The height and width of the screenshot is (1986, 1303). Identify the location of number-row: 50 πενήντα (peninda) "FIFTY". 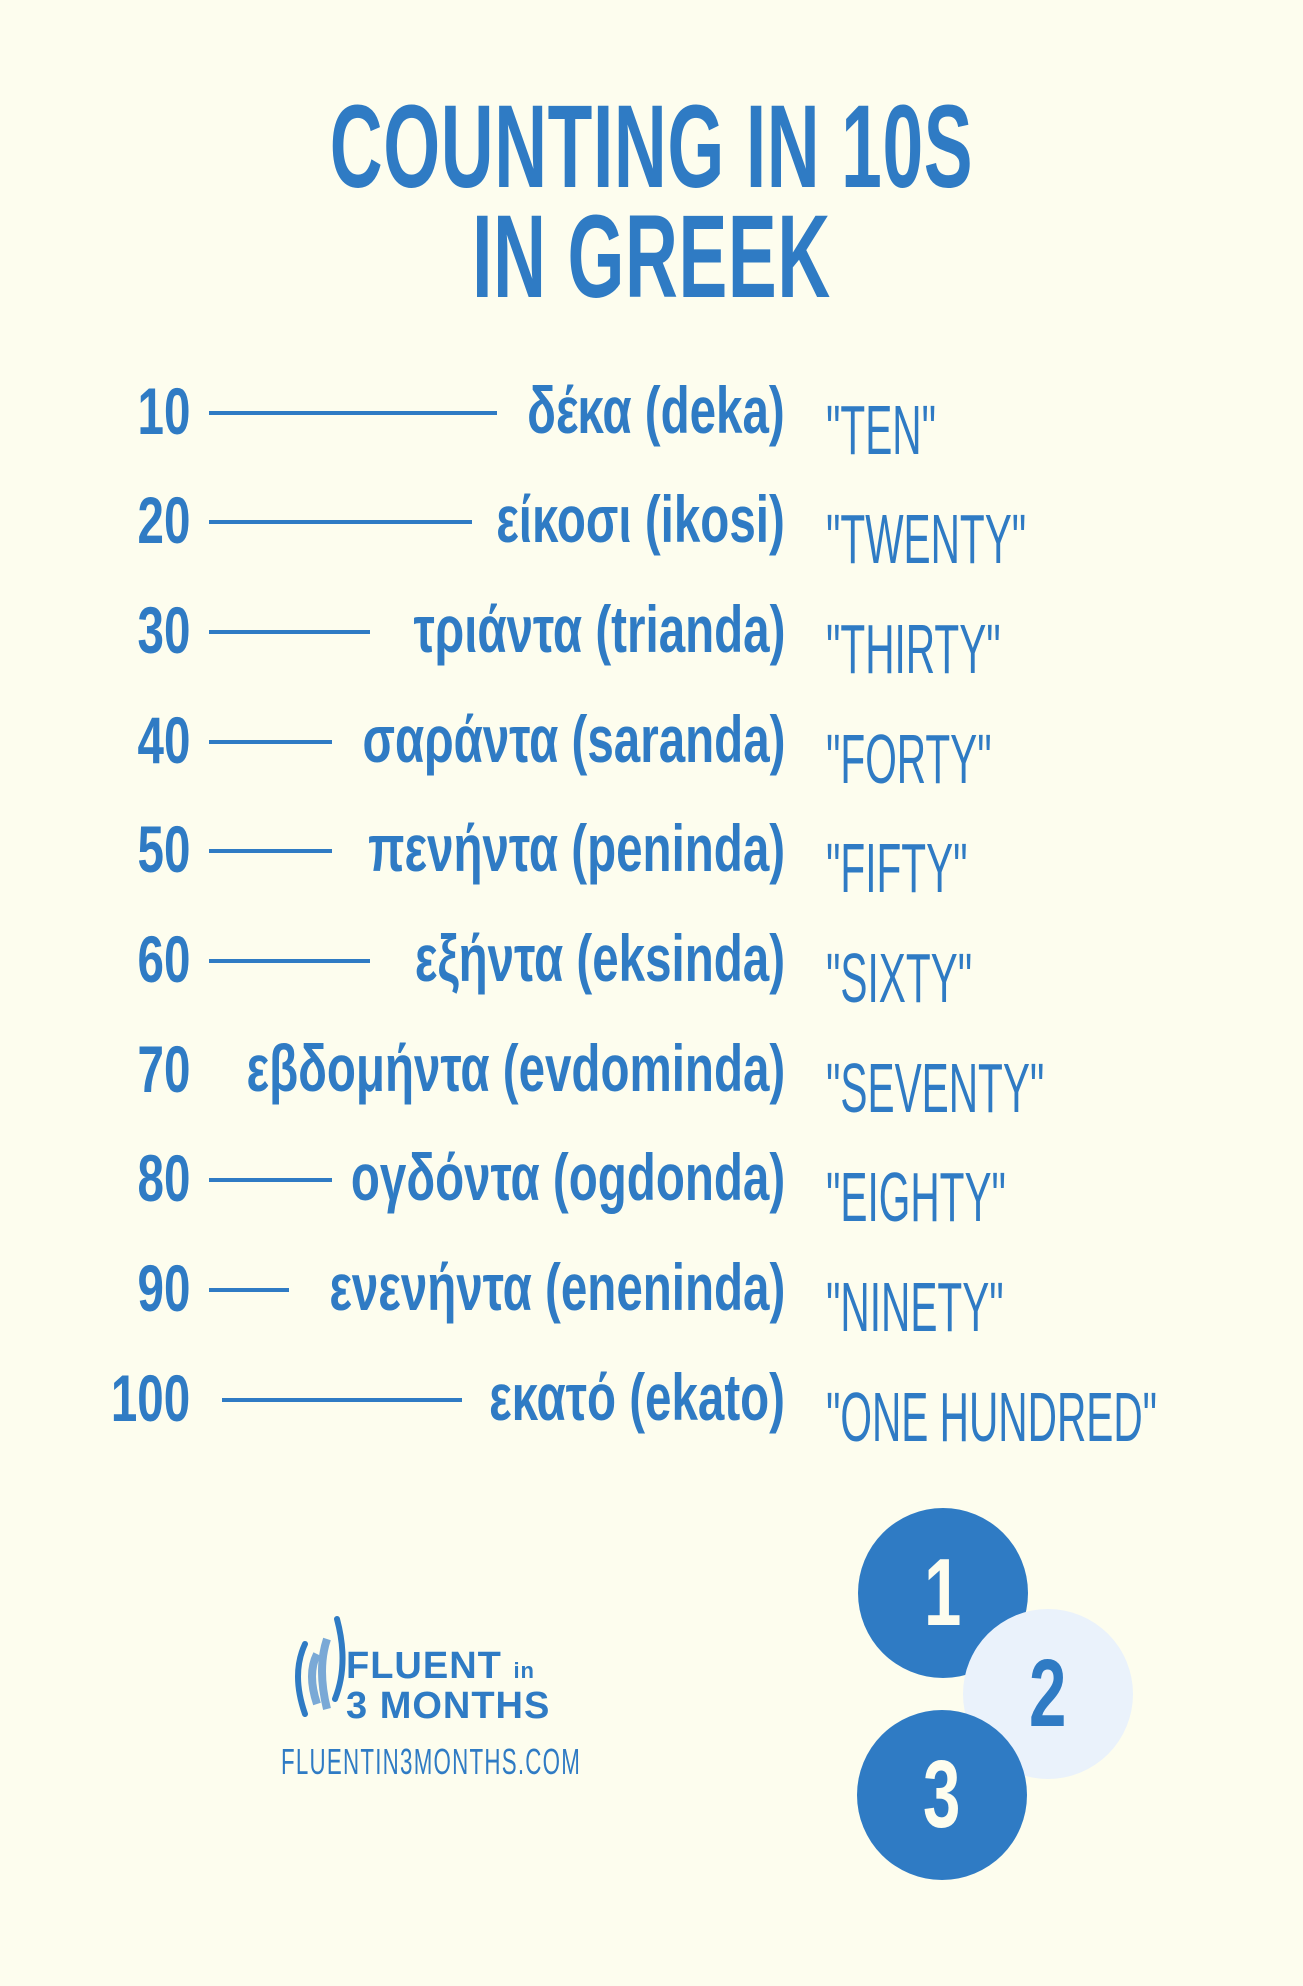
(651, 856).